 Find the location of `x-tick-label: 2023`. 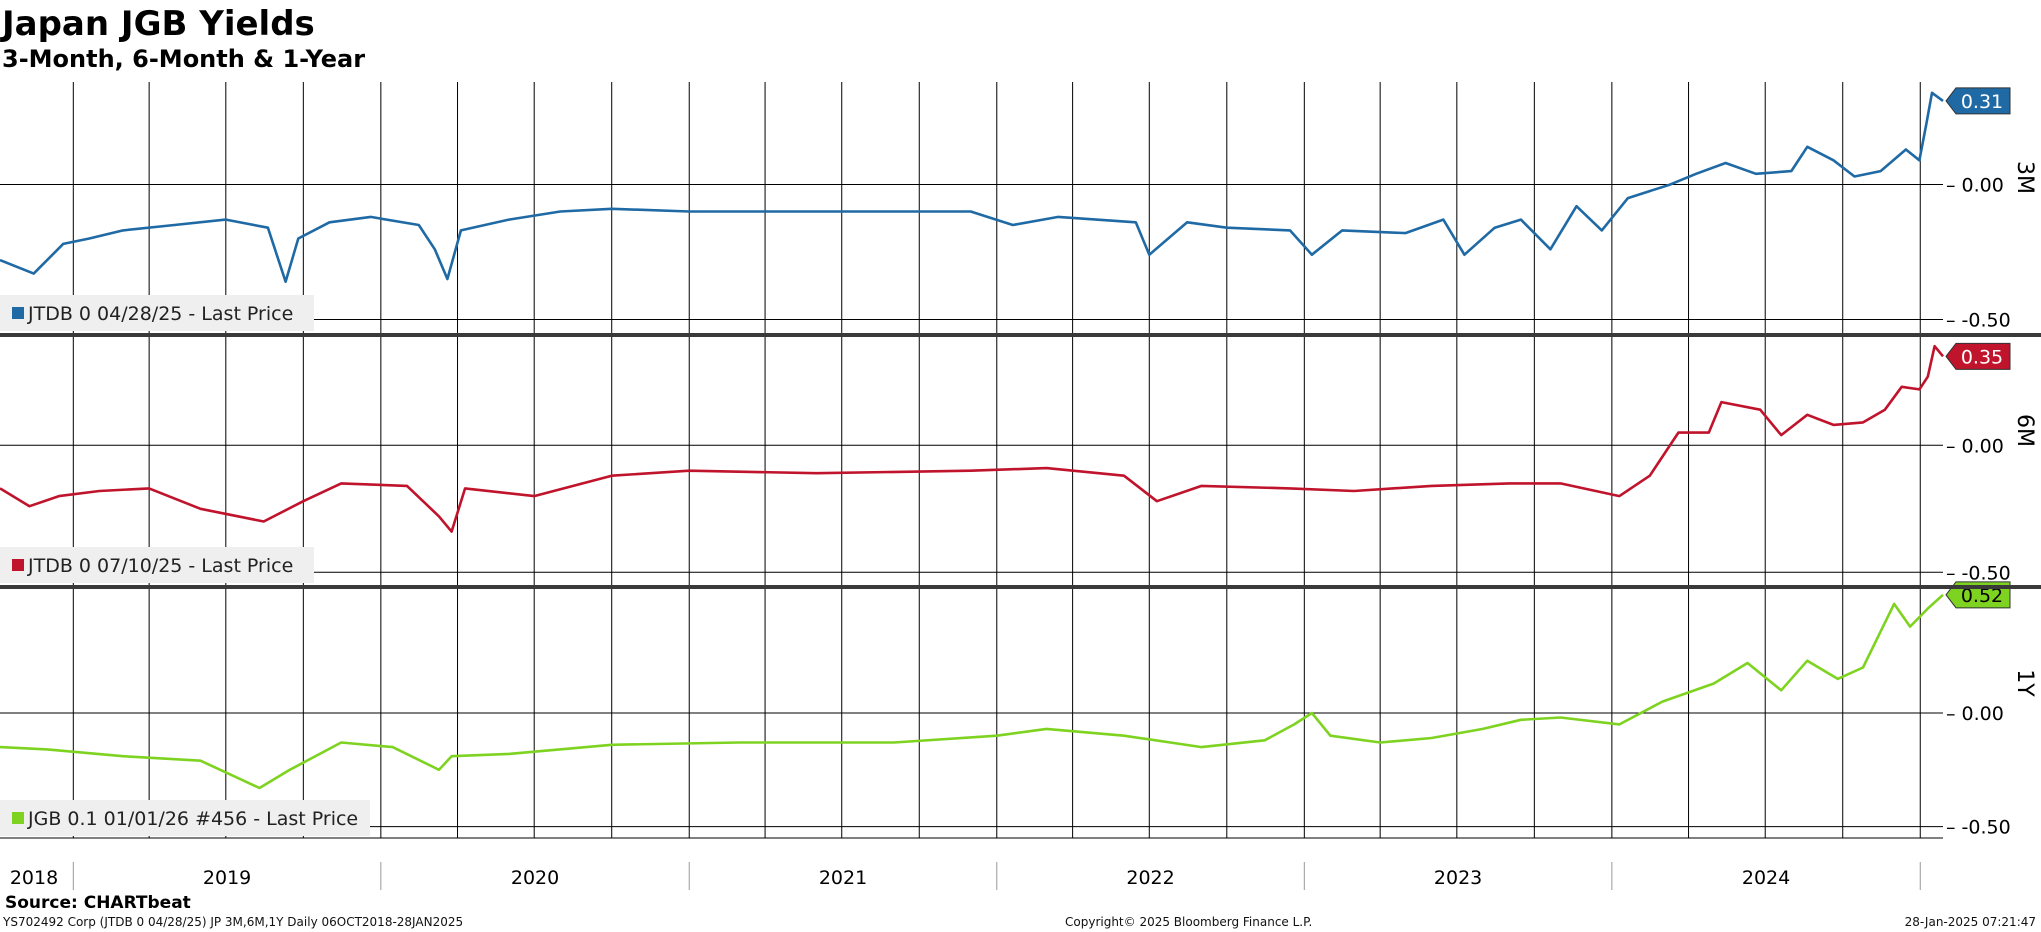

x-tick-label: 2023 is located at coordinates (1458, 878).